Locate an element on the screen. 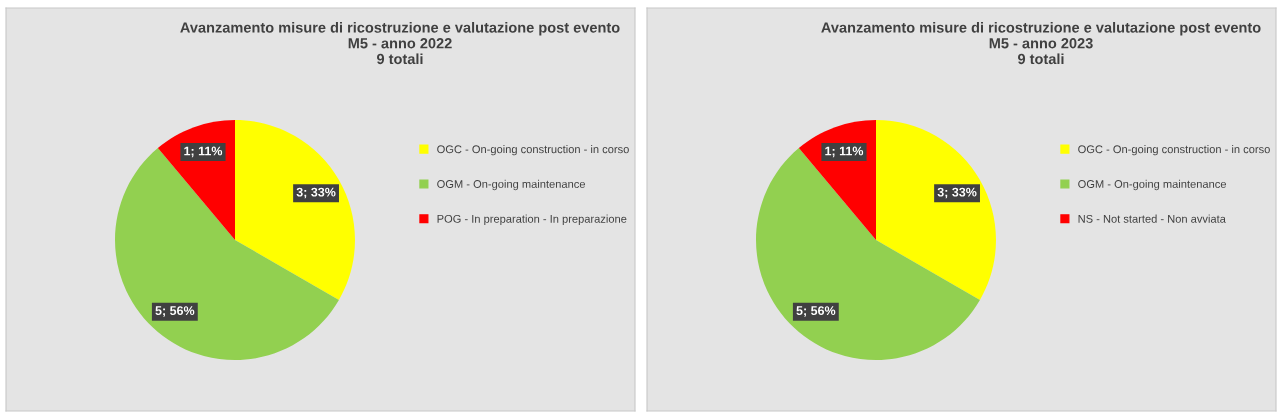  legend-label: POG - In preparation - In preparazione is located at coordinates (532, 219).